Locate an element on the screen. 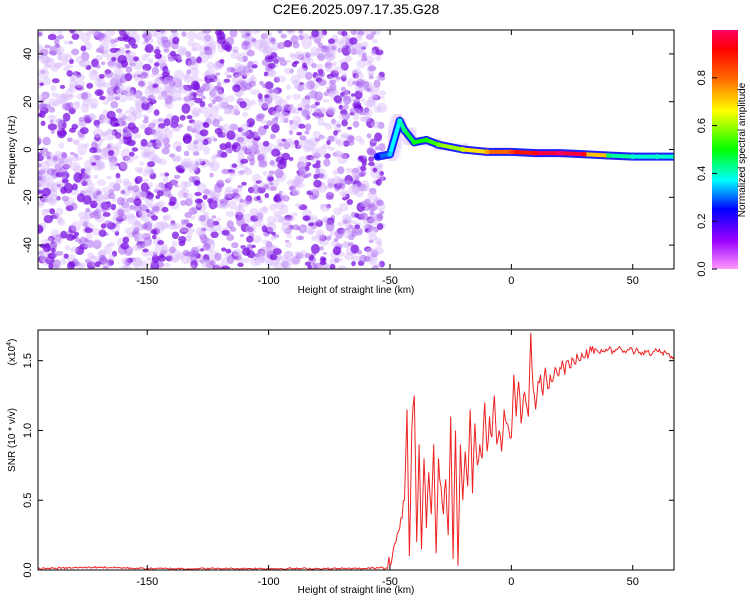 This screenshot has width=750, height=600. y-tick-label: 1.5 is located at coordinates (28, 360).